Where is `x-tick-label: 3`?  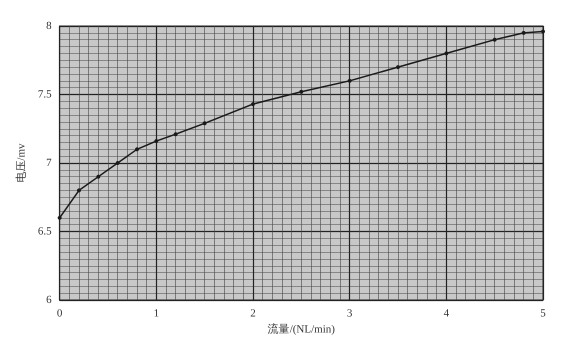
x-tick-label: 3 is located at coordinates (349, 314).